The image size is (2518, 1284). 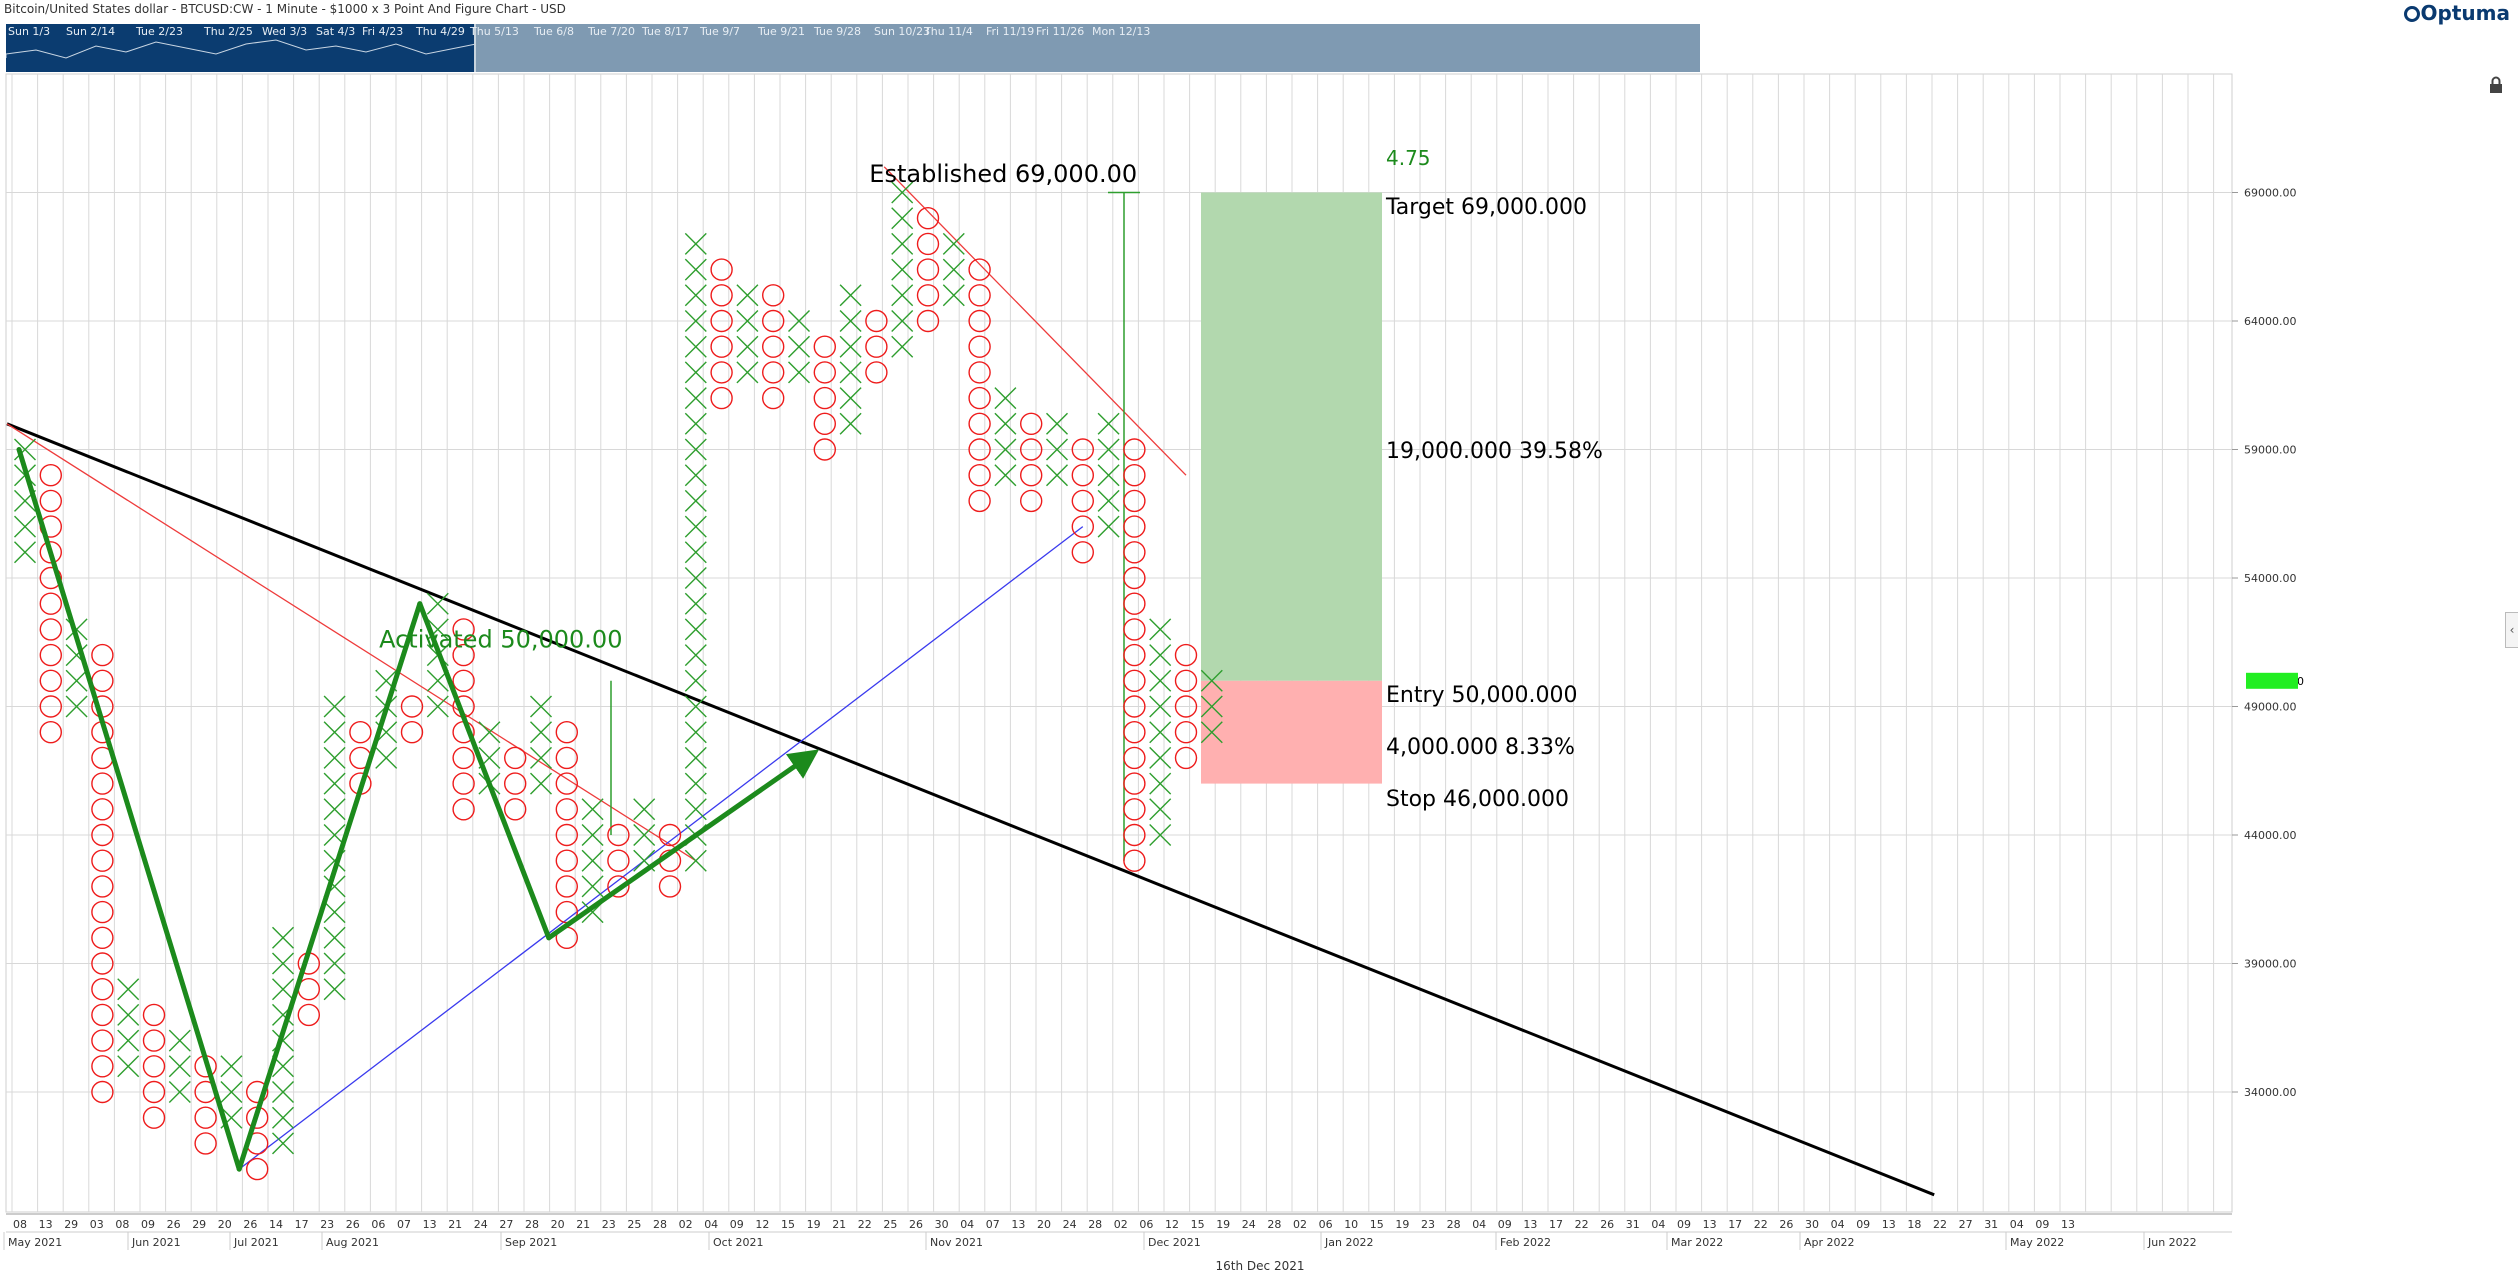 I want to click on wave-segment, so click(x=484, y=771).